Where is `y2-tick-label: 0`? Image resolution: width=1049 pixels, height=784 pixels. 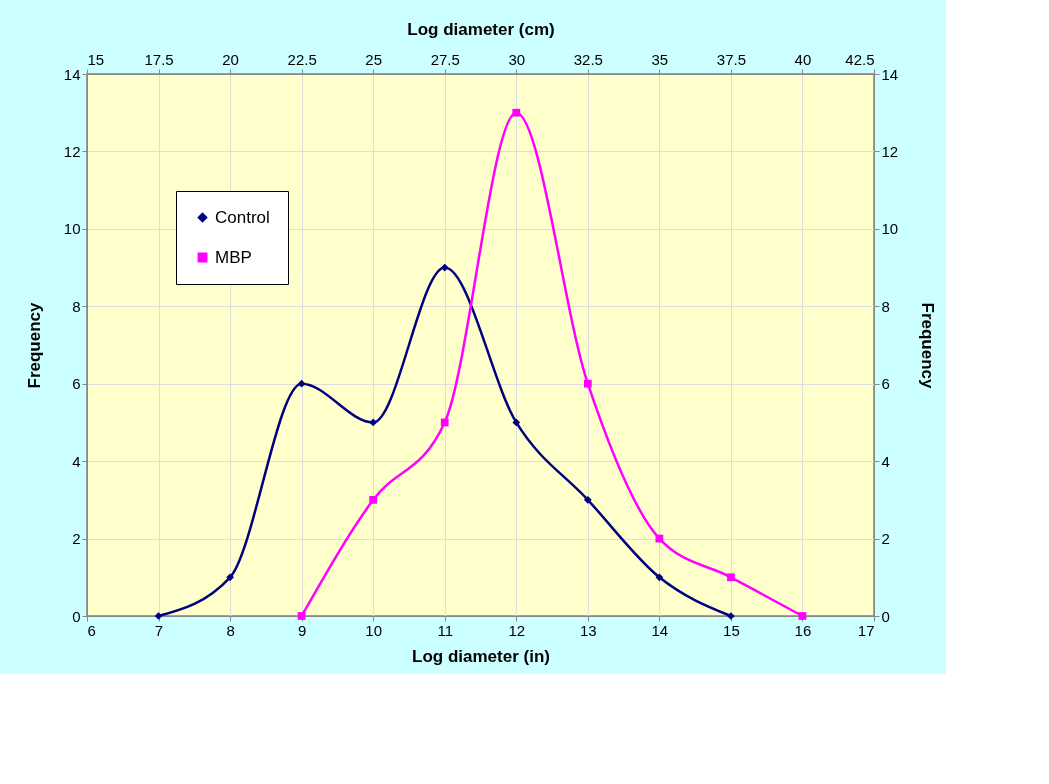
y2-tick-label: 0 is located at coordinates (885, 616).